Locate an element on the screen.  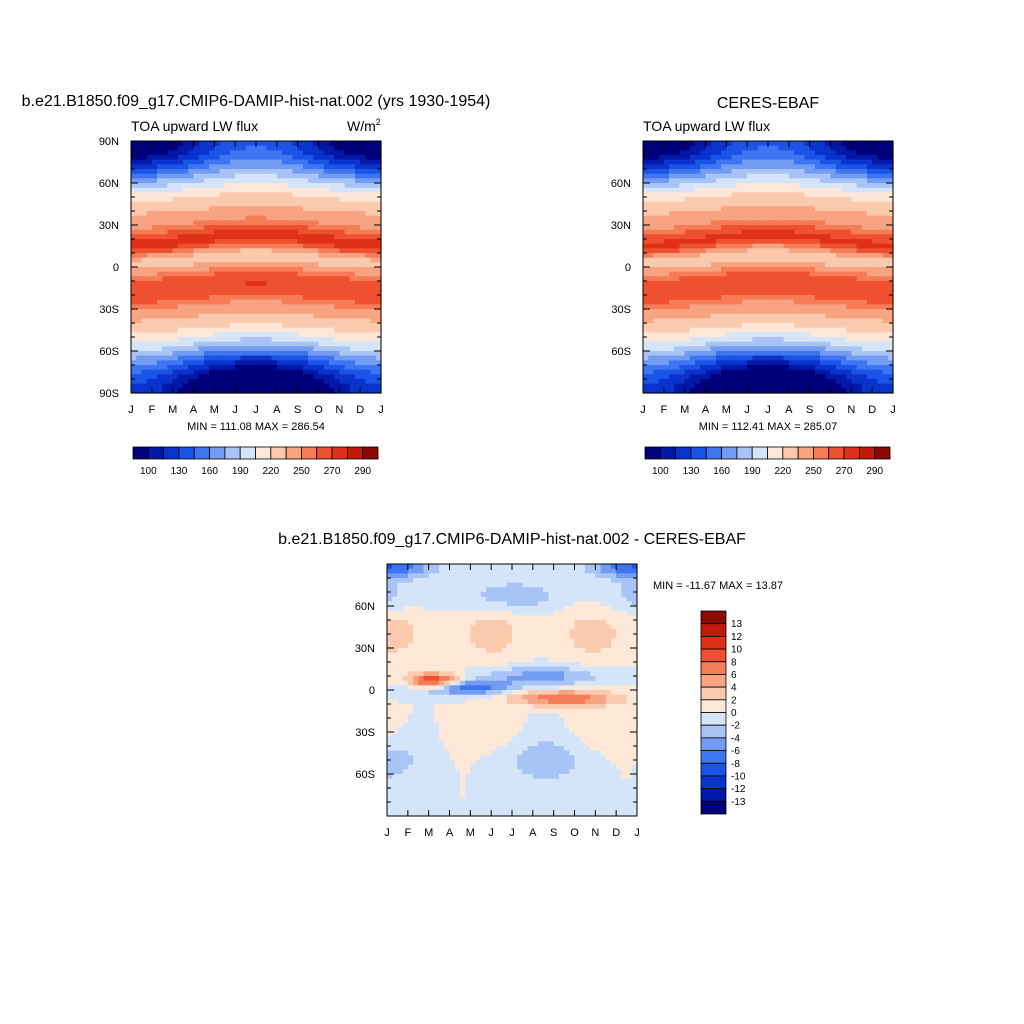
x-tick-label: J is located at coordinates (381, 410).